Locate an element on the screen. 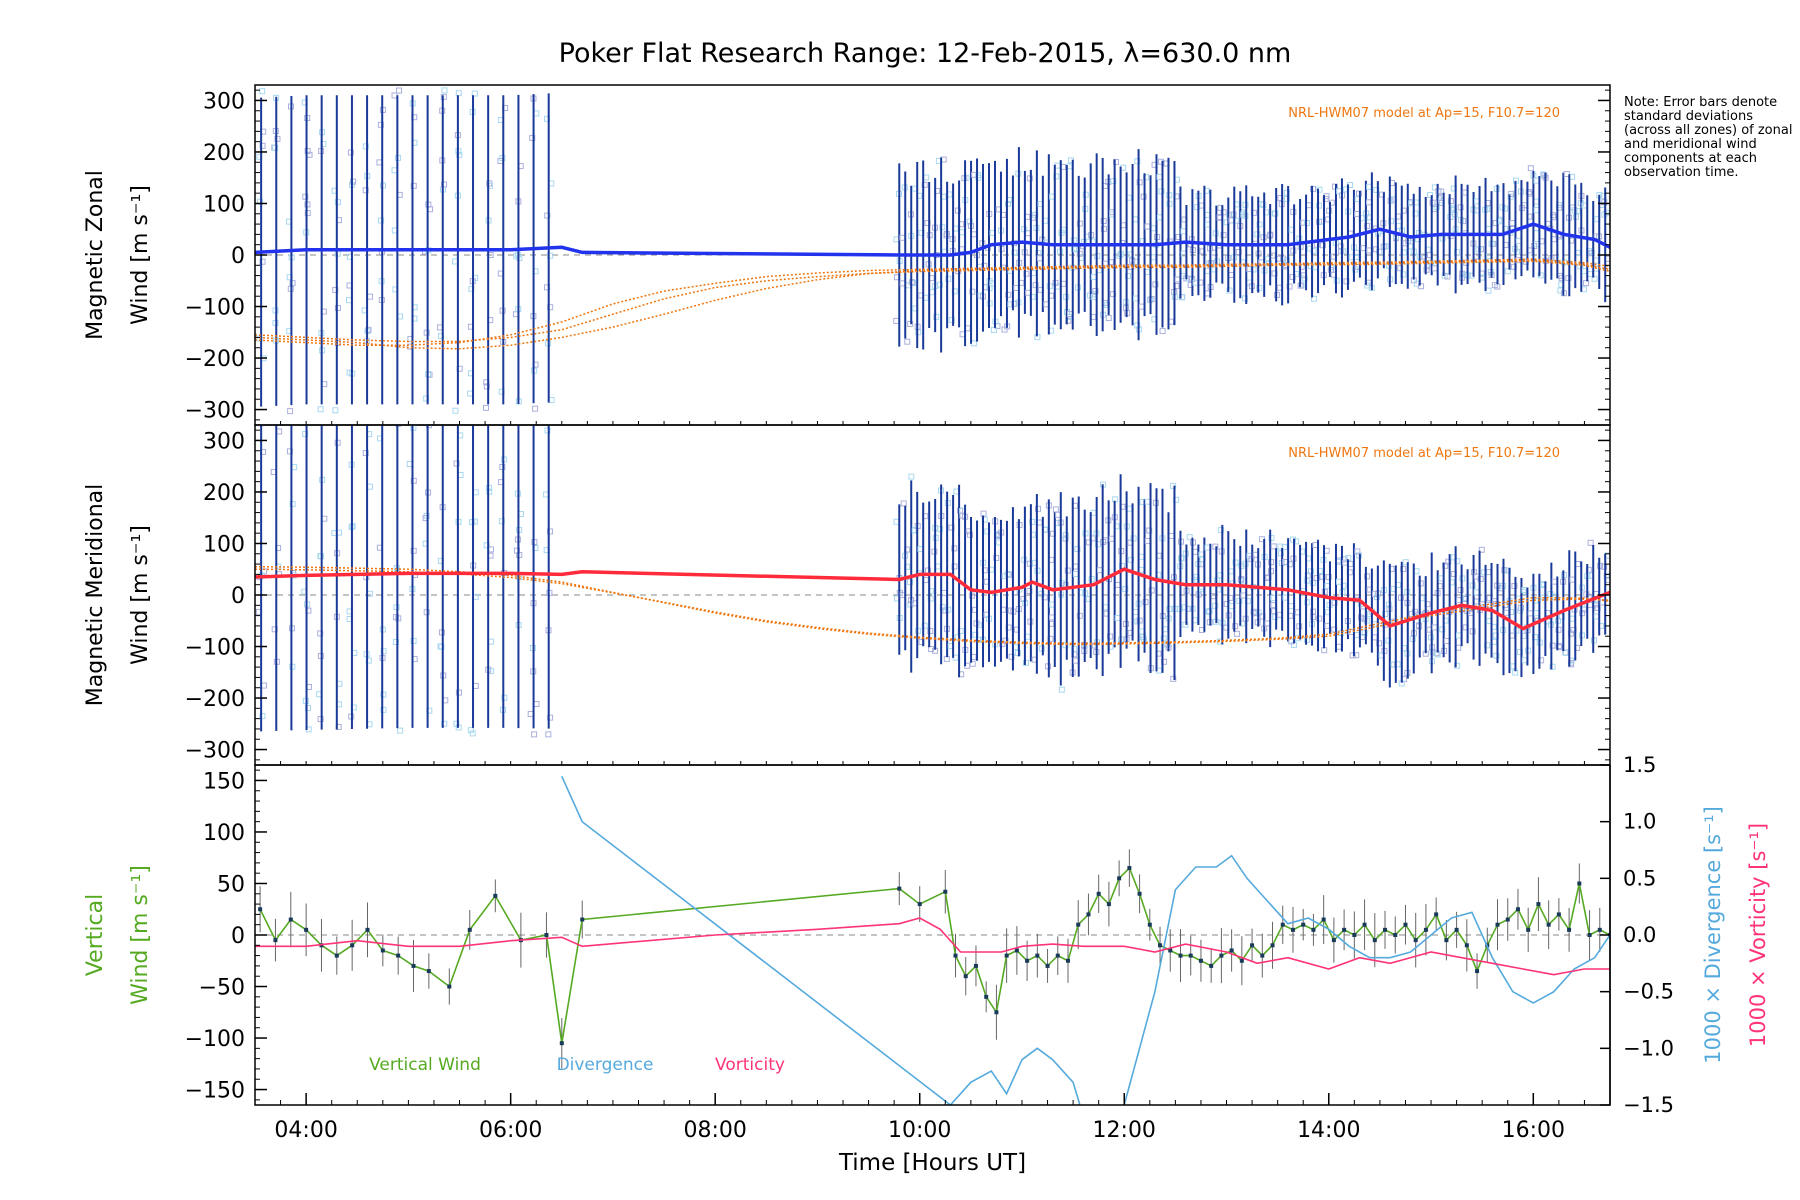  y-tick-label: 50 is located at coordinates (231, 884).